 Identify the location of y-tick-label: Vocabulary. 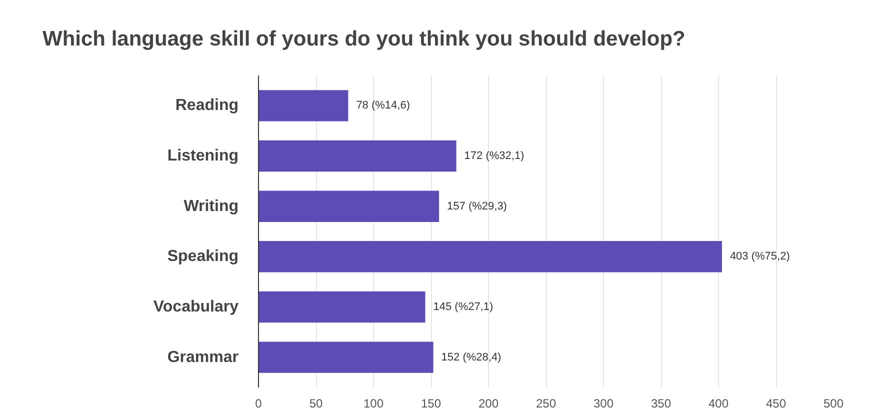
(196, 307).